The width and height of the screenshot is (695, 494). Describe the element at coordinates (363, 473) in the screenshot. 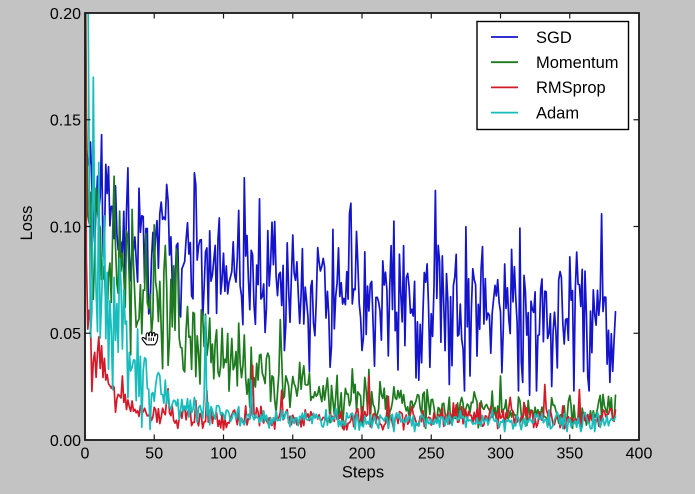

I see `svg-text: Steps` at that location.